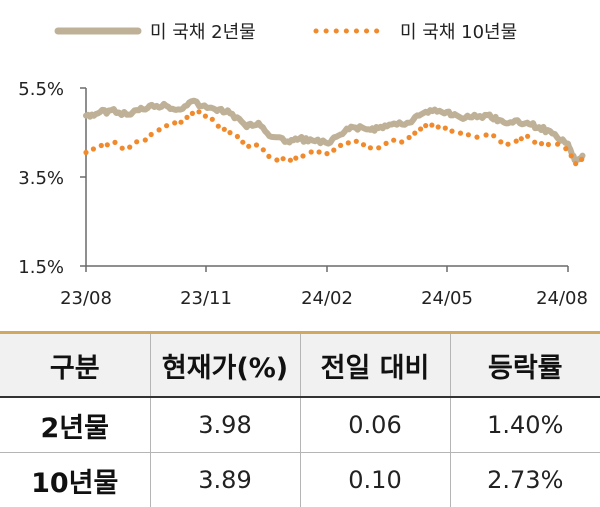  Describe the element at coordinates (525, 365) in the screenshot. I see `header-change-rate: 등락률` at that location.